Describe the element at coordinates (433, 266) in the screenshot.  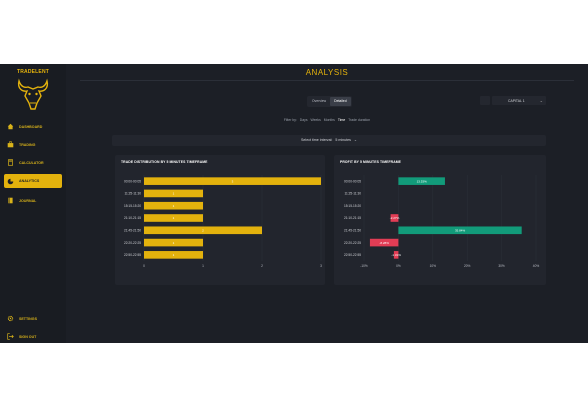
I see `x-tick-label: 10%` at that location.